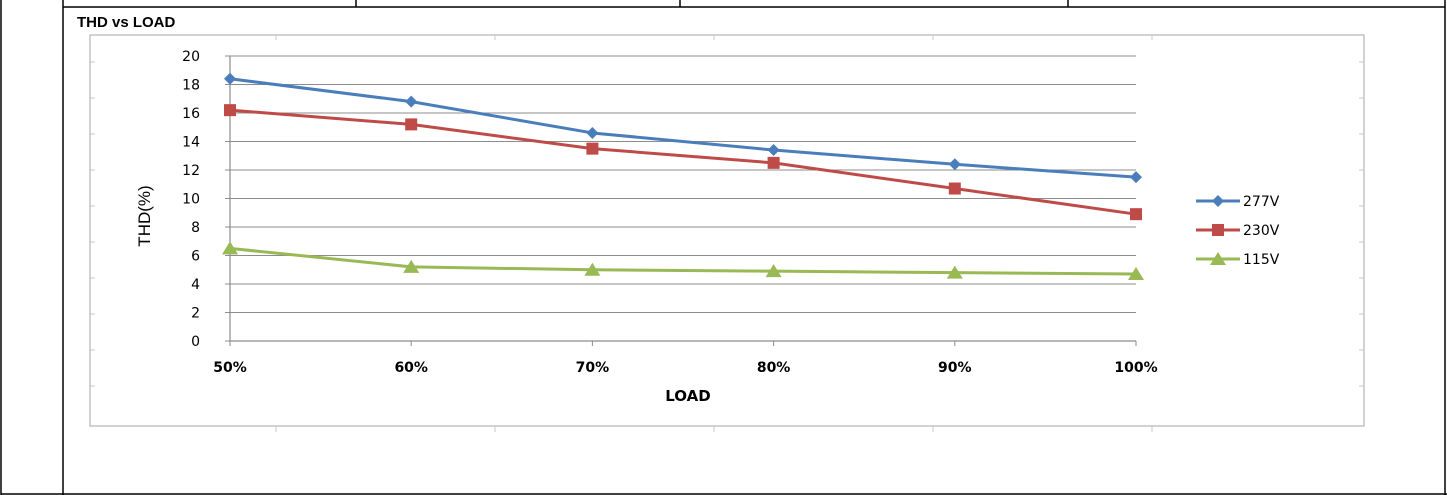 The image size is (1447, 495). Describe the element at coordinates (191, 114) in the screenshot. I see `y-tick-label: 16` at that location.